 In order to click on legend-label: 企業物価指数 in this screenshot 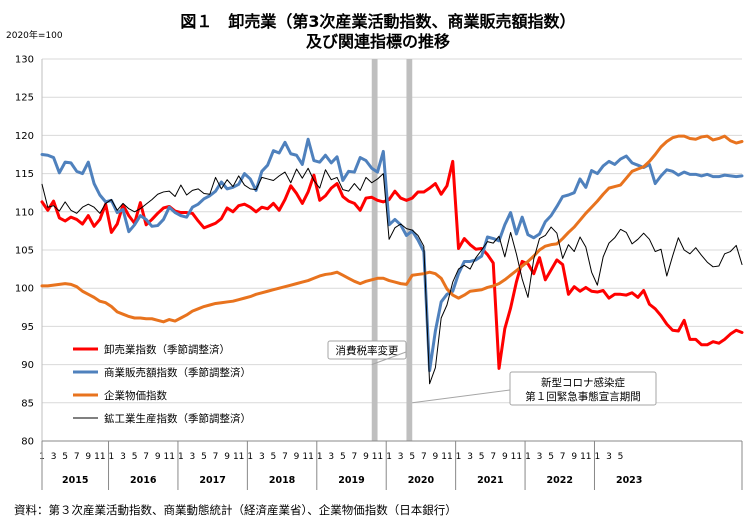, I will do `click(135, 395)`.